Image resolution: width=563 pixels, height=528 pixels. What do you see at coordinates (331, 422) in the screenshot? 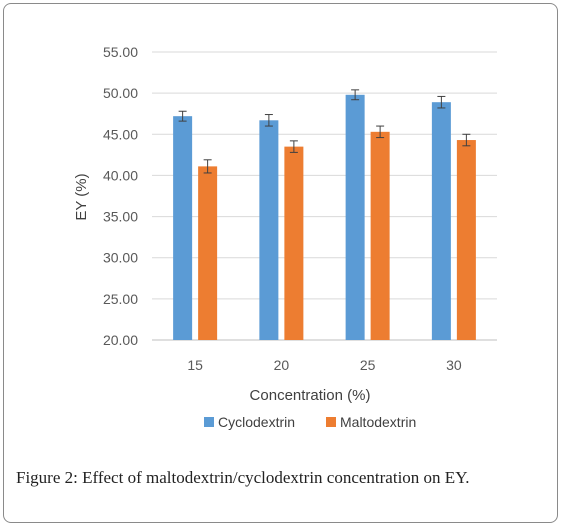
I see `legend-swatch-maltodextrin` at bounding box center [331, 422].